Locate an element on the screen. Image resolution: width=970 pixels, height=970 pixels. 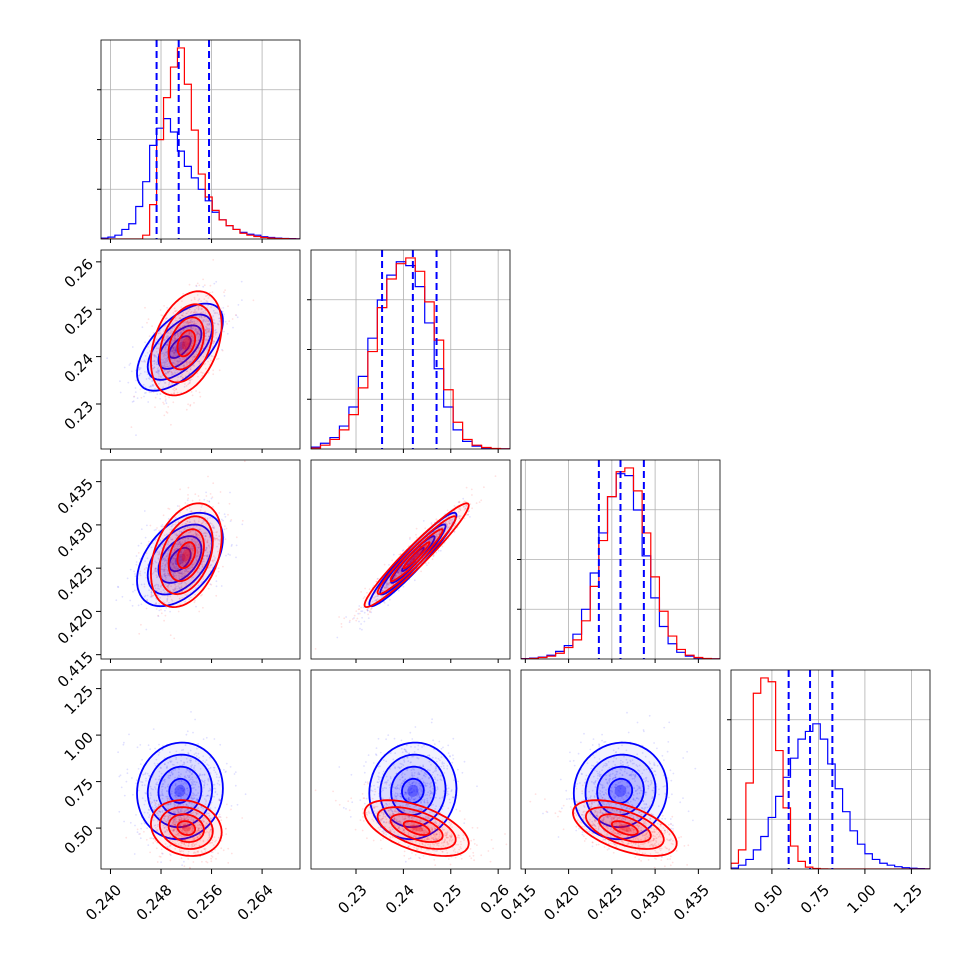
joint-series is located at coordinates (182, 790).